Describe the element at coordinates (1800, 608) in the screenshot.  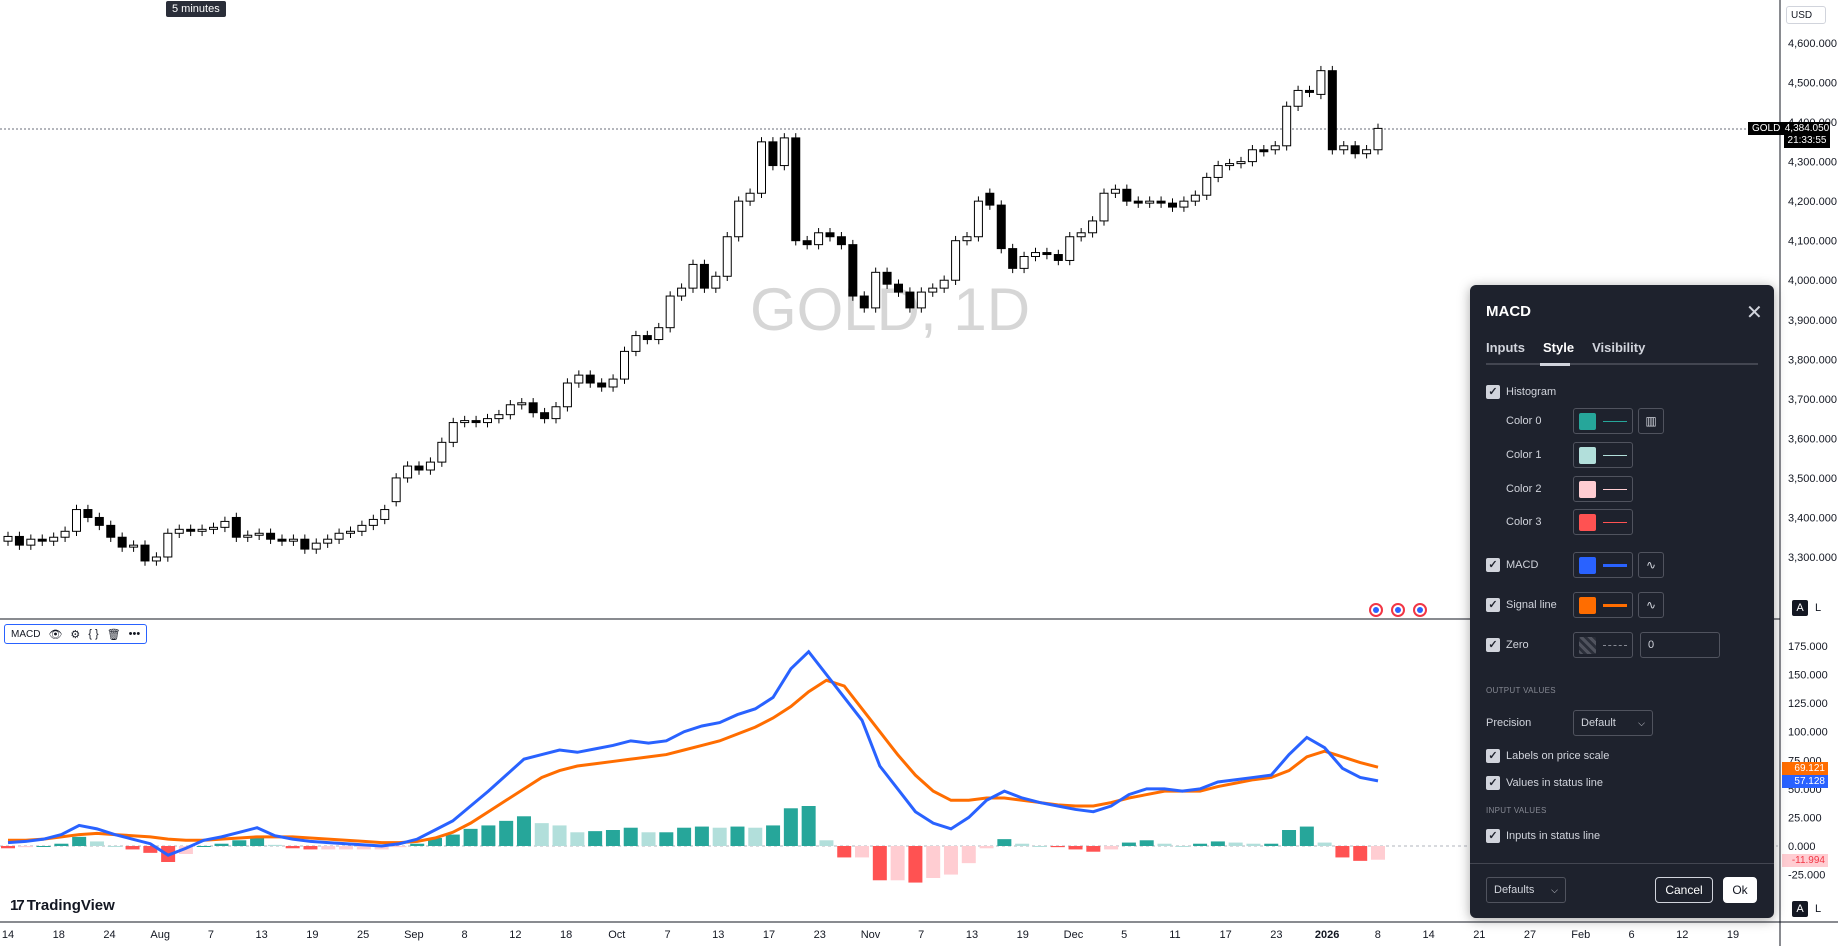
I see `auto-scale-button: A` at that location.